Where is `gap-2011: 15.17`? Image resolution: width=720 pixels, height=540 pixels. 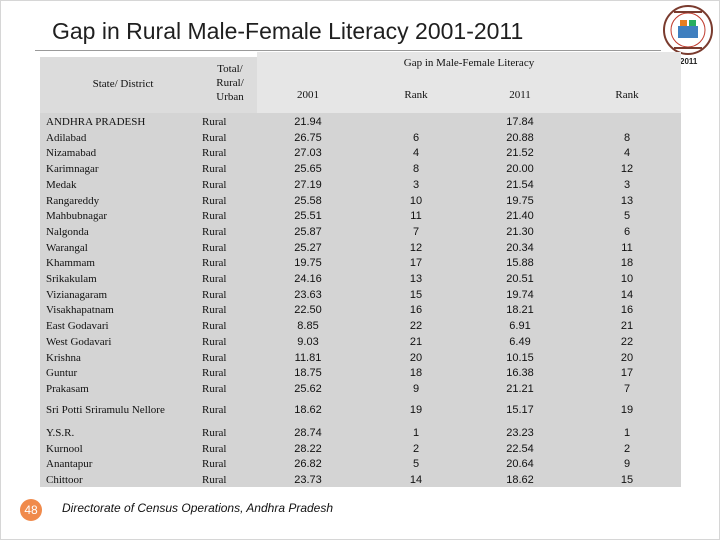 gap-2011: 15.17 is located at coordinates (520, 410).